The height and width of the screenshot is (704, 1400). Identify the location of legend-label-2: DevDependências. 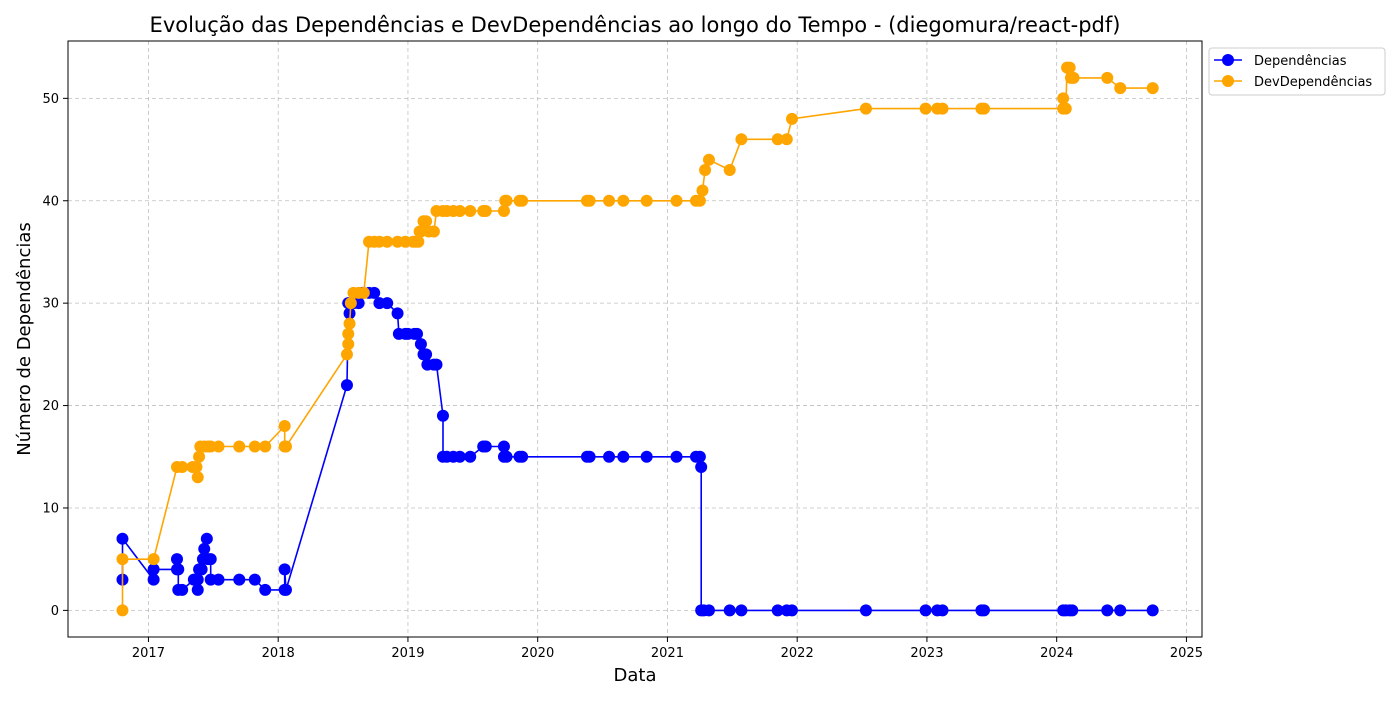
(1313, 82).